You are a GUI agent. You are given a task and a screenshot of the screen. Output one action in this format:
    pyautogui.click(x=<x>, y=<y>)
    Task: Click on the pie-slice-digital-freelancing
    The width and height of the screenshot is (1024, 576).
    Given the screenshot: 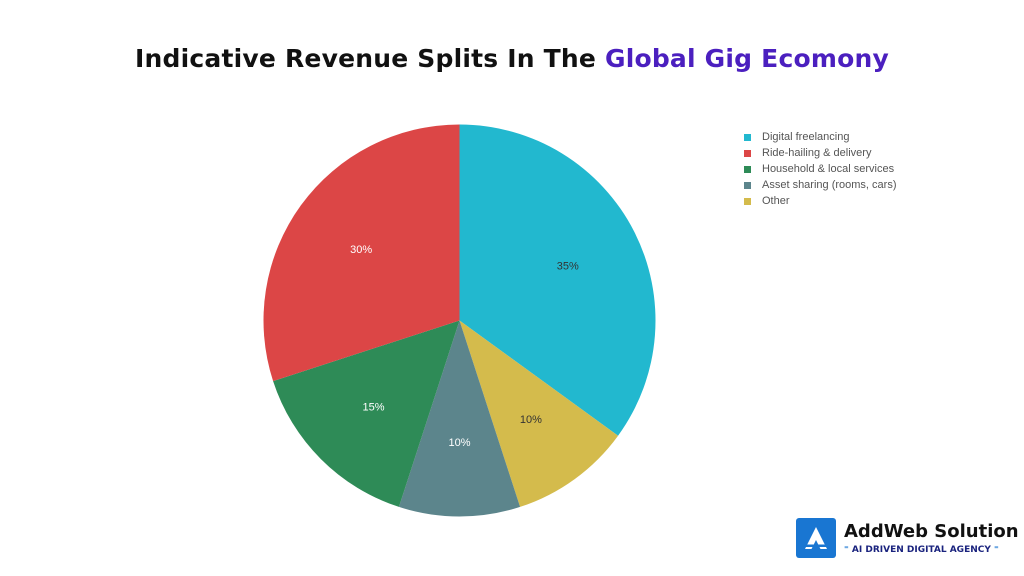 What is the action you would take?
    pyautogui.click(x=557, y=280)
    